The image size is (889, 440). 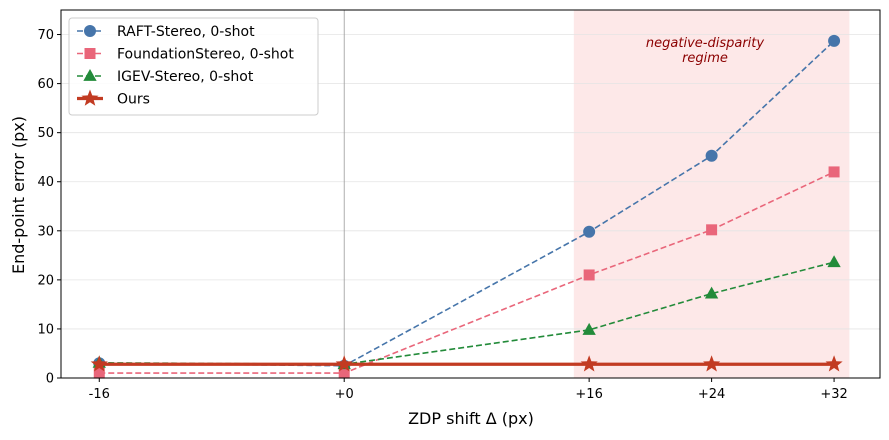 I want to click on x-tick-label: +0, so click(x=344, y=394).